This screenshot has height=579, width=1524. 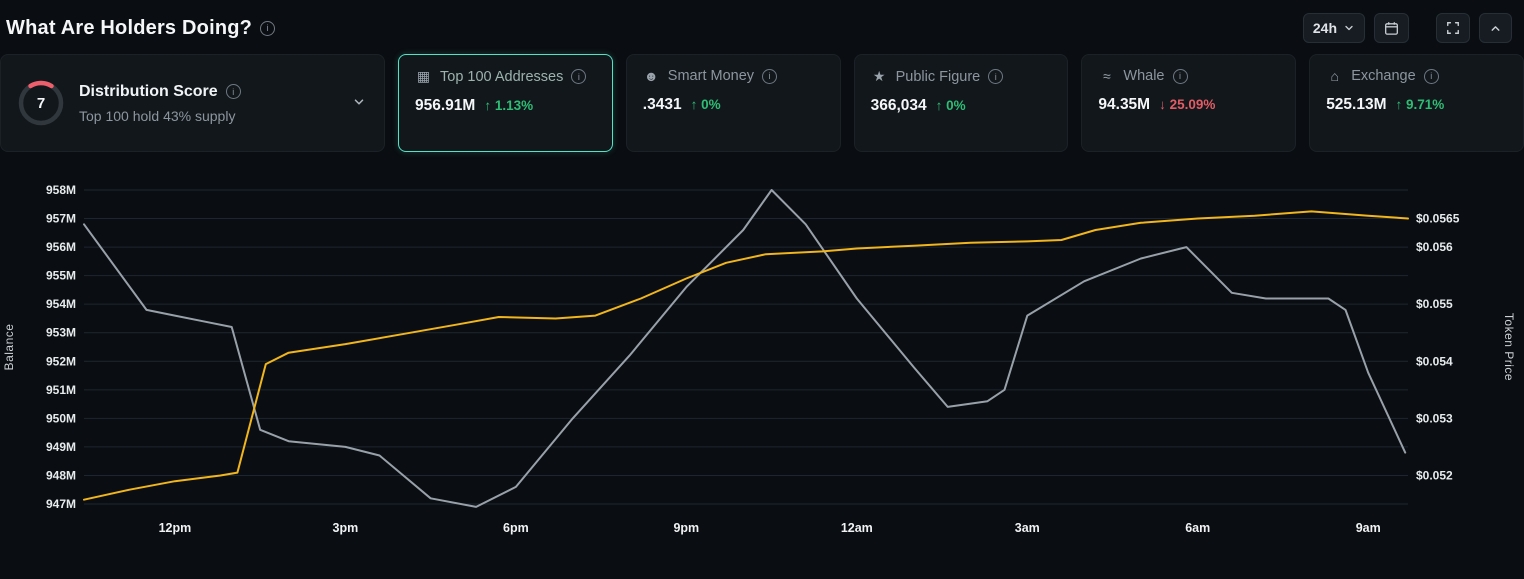 I want to click on right-axis-tick: $0.056, so click(x=1434, y=247).